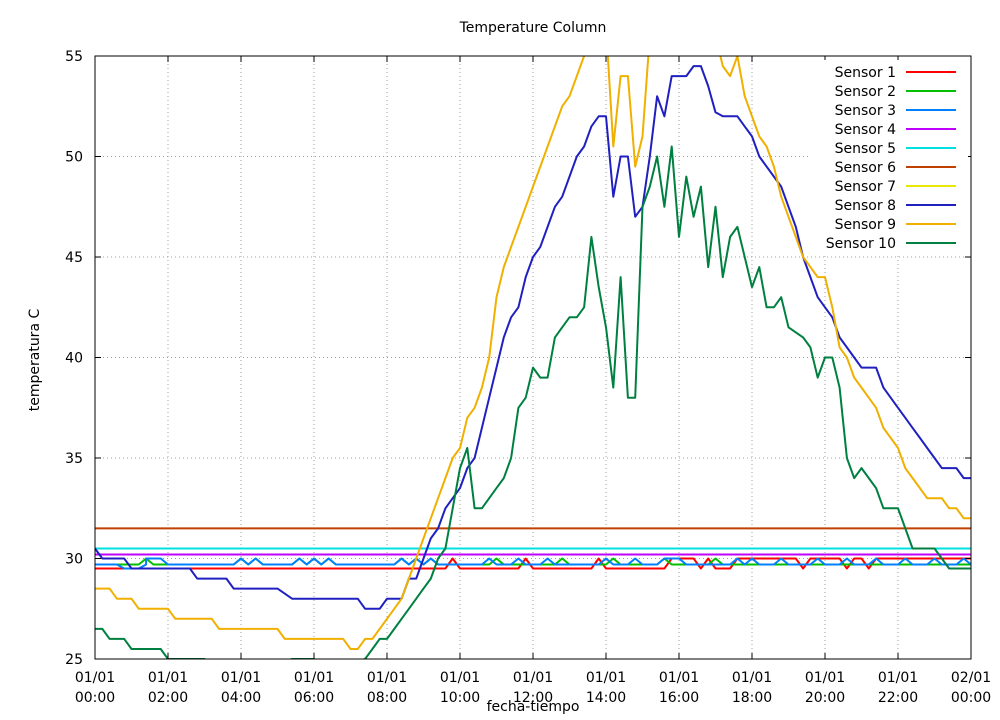 This screenshot has width=1000, height=720. I want to click on x-tick-time-label: 08:00, so click(387, 698).